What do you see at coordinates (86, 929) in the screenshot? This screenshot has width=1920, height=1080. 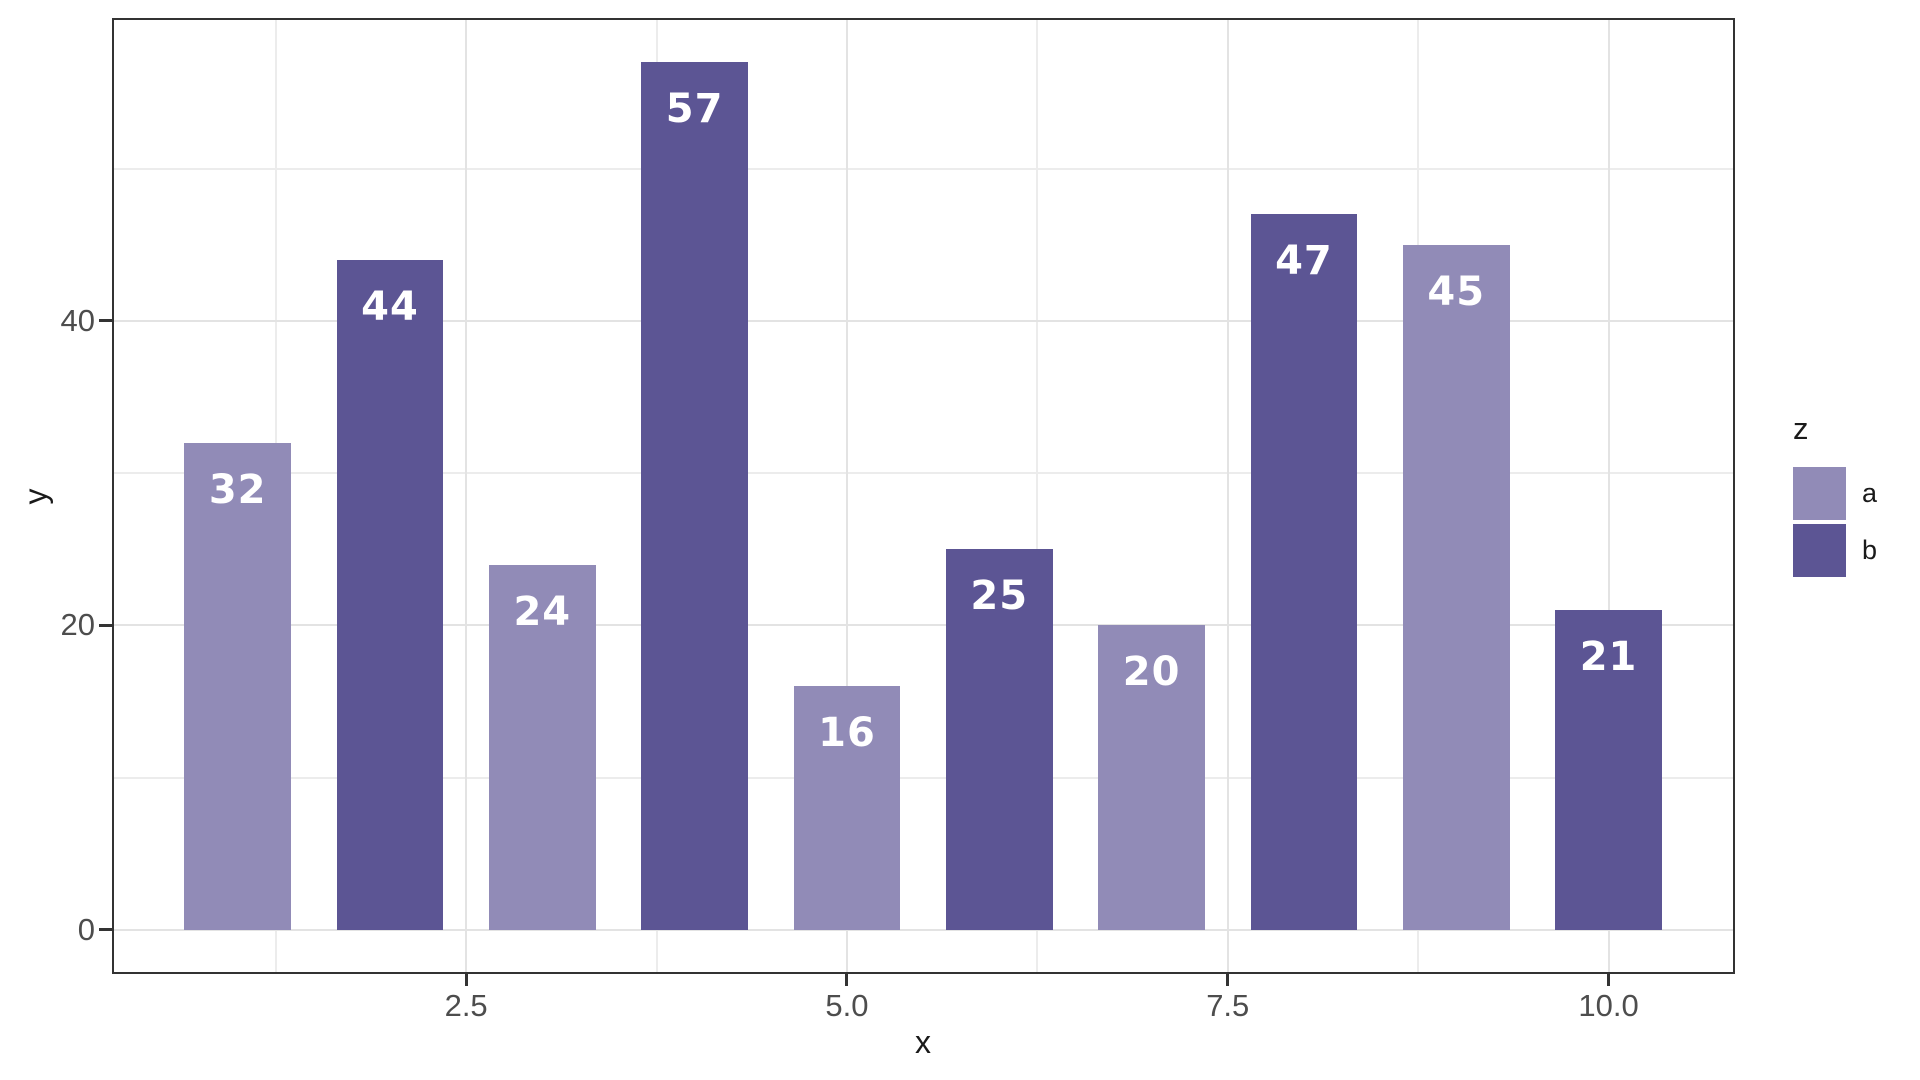 I see `y-tick-label: 0` at bounding box center [86, 929].